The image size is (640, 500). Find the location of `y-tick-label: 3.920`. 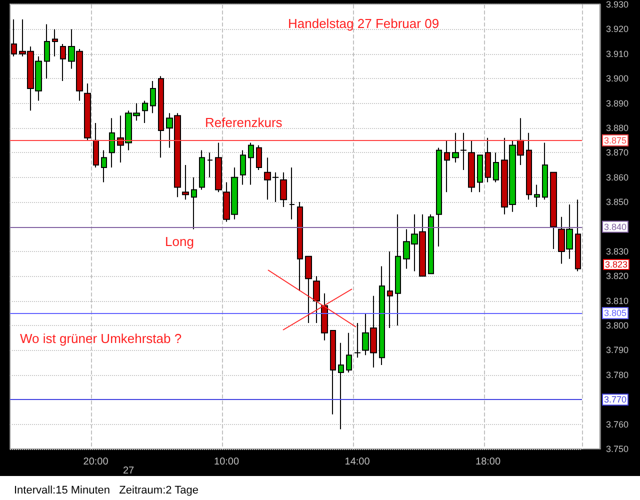

y-tick-label: 3.920 is located at coordinates (617, 29).